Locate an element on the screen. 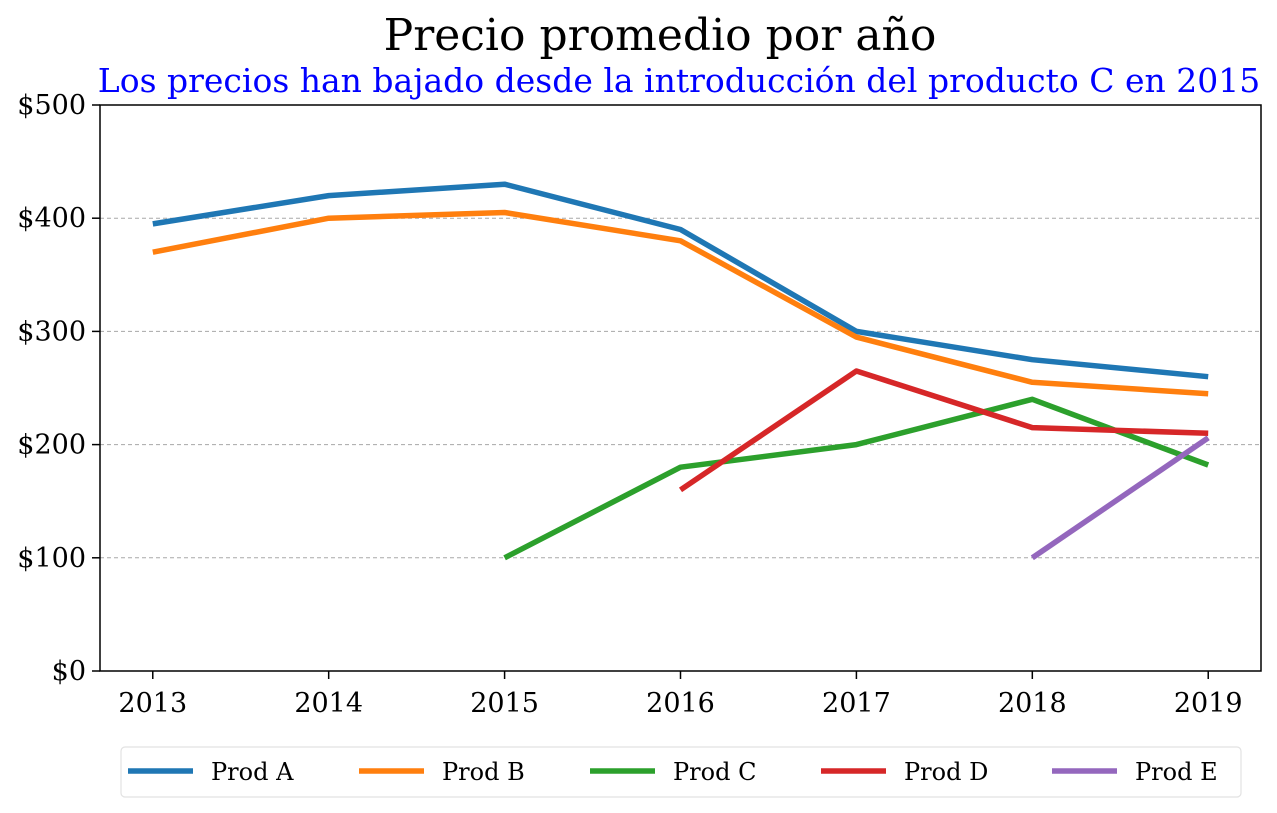 Image resolution: width=1277 pixels, height=813 pixels. legend: Prod A Prod B Prod C Prod D Prod E is located at coordinates (681, 772).